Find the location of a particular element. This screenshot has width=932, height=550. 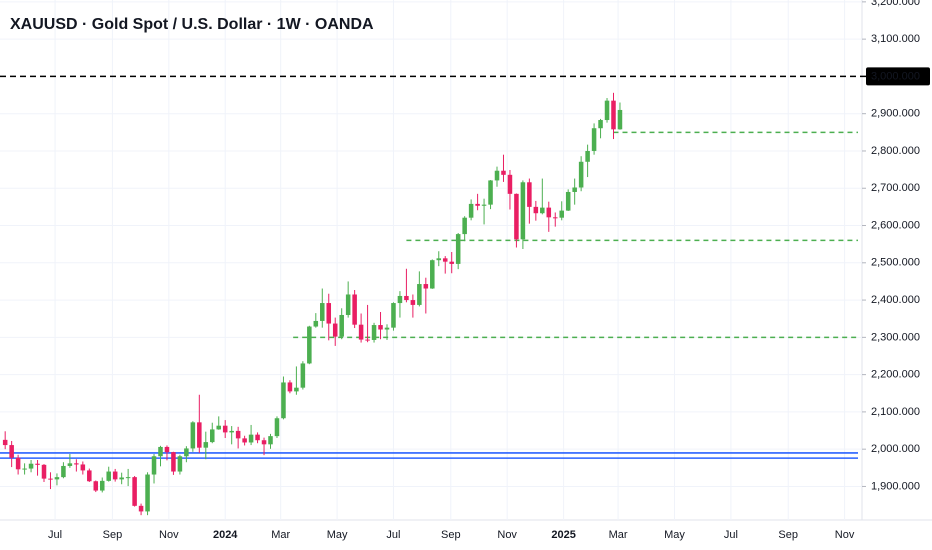

level-label: 3,000.000 is located at coordinates (895, 76).